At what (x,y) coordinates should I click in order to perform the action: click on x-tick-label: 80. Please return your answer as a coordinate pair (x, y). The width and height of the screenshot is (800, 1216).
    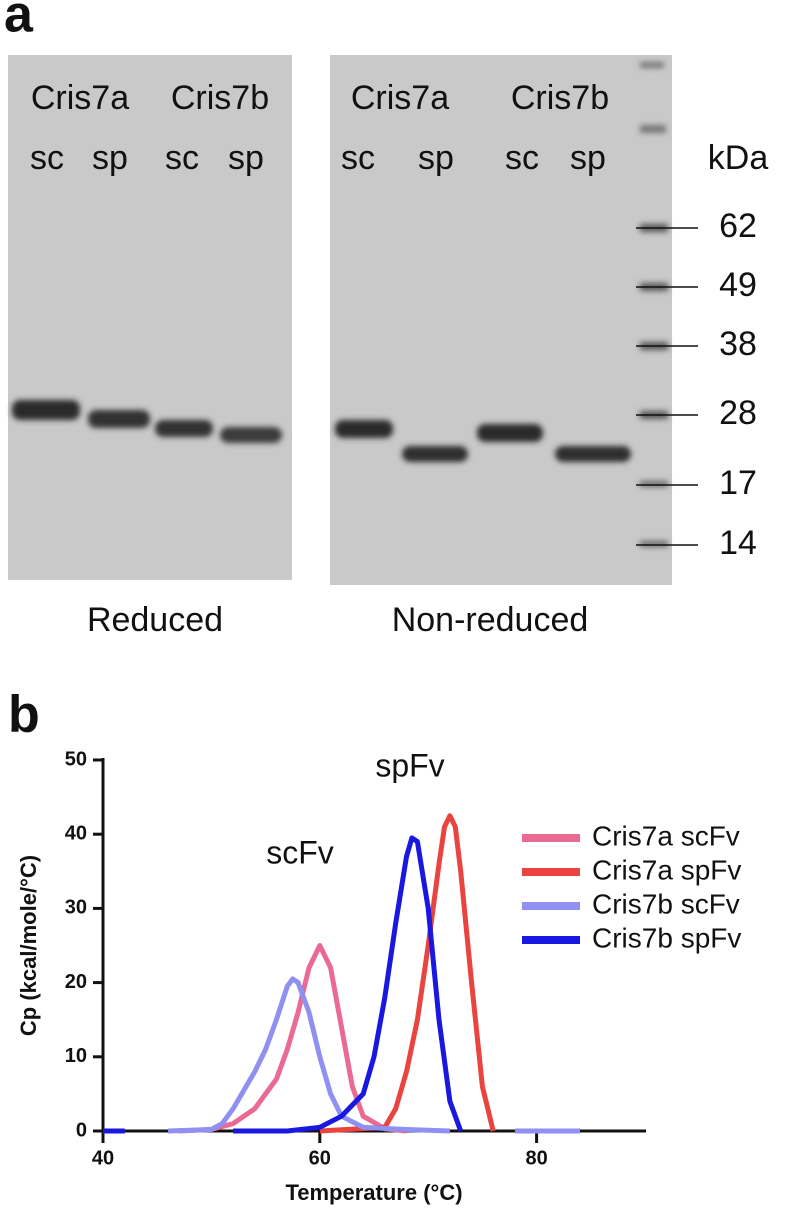
    Looking at the image, I should click on (536, 1158).